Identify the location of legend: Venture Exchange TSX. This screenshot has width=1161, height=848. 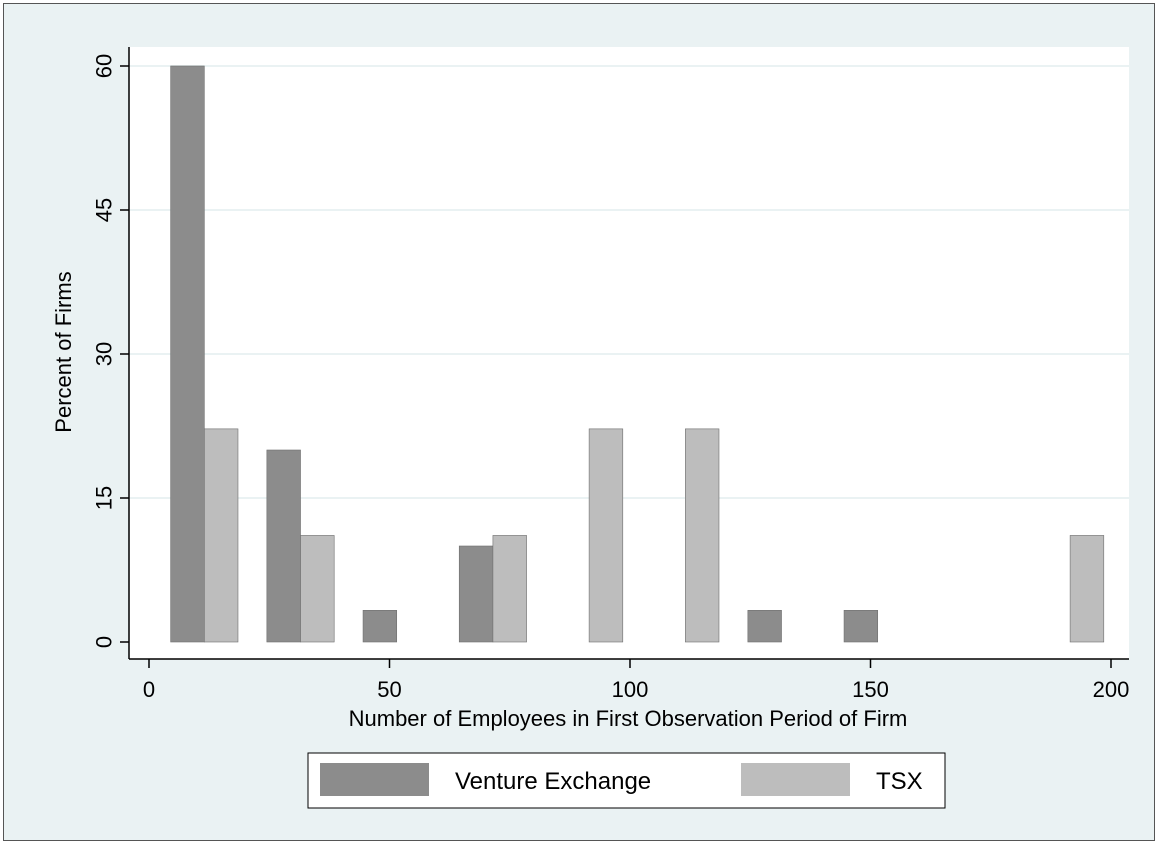
(626, 780).